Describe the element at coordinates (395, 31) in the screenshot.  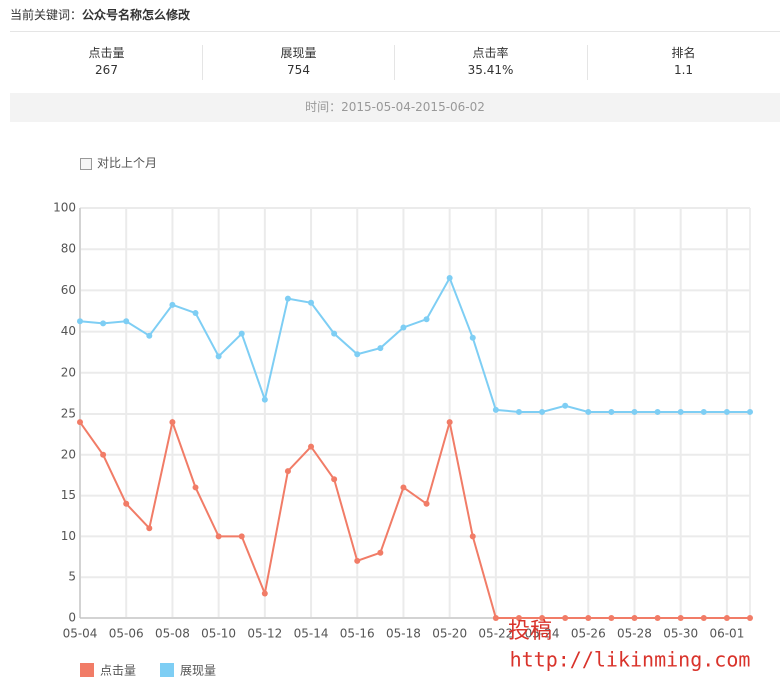
I see `divider` at that location.